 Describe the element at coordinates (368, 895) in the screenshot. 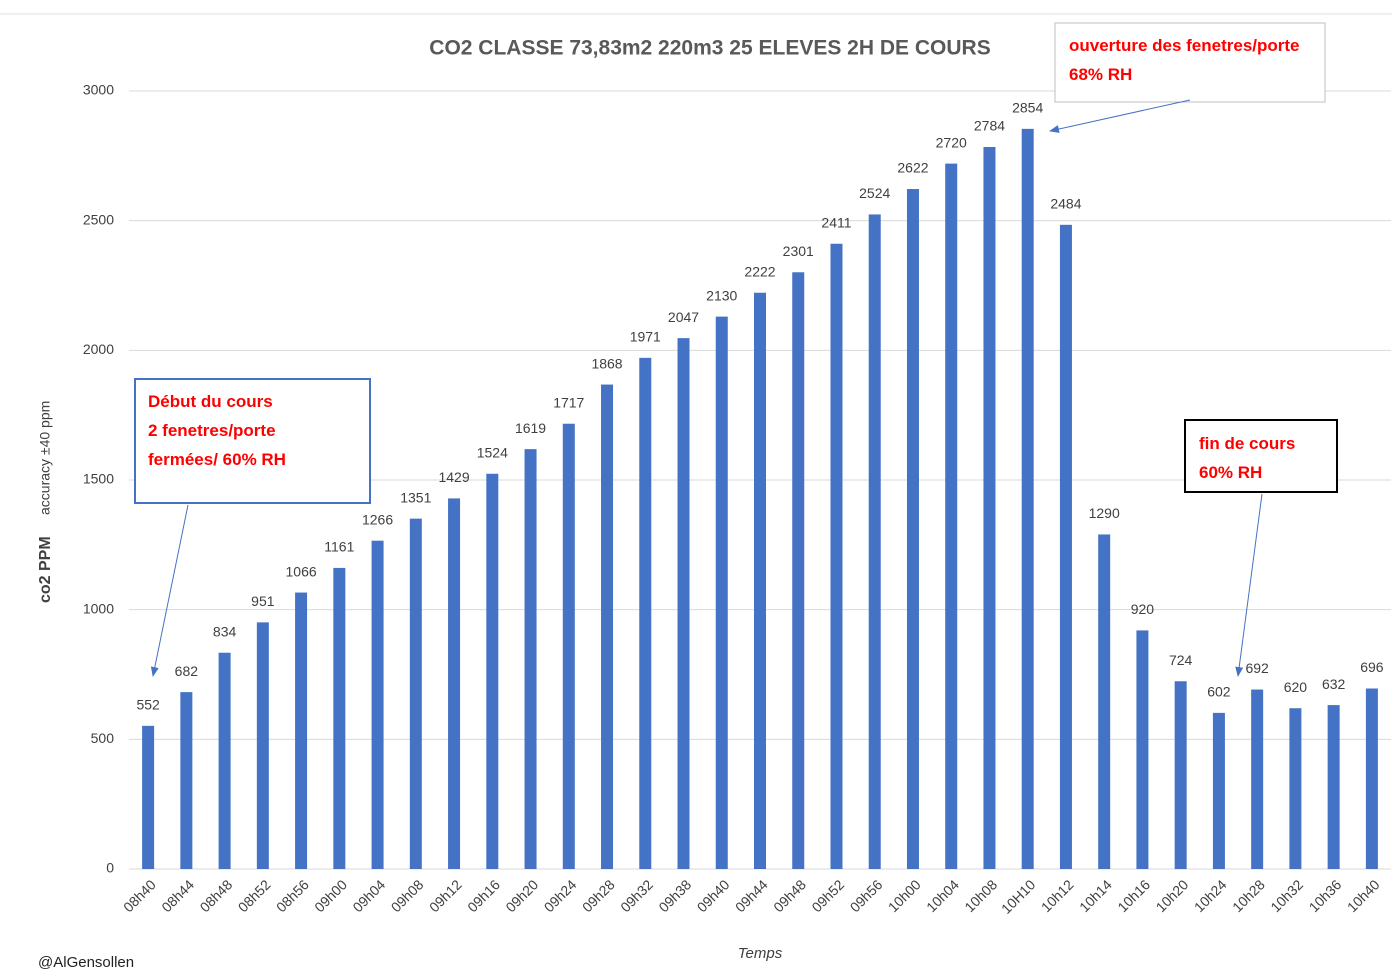

I see `x-tick-label: 09h04` at that location.